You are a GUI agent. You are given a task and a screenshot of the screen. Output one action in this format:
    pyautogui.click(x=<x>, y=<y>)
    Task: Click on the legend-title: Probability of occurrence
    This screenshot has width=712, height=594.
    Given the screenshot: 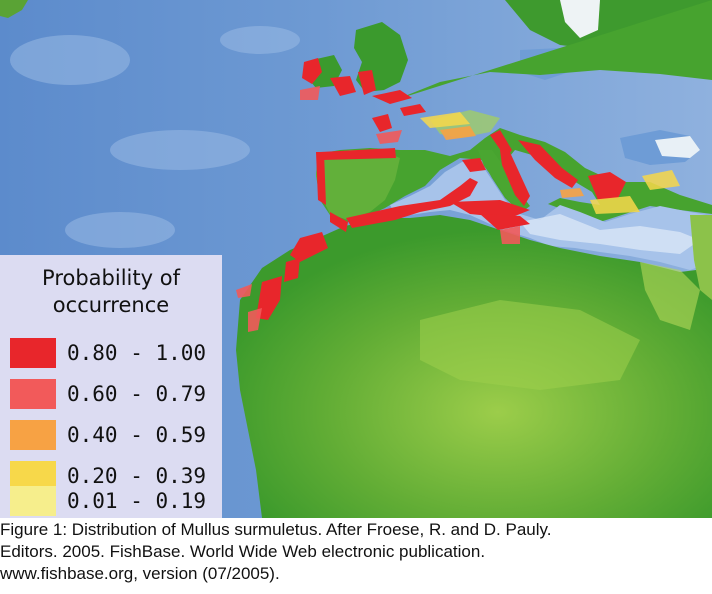 What is the action you would take?
    pyautogui.click(x=111, y=292)
    